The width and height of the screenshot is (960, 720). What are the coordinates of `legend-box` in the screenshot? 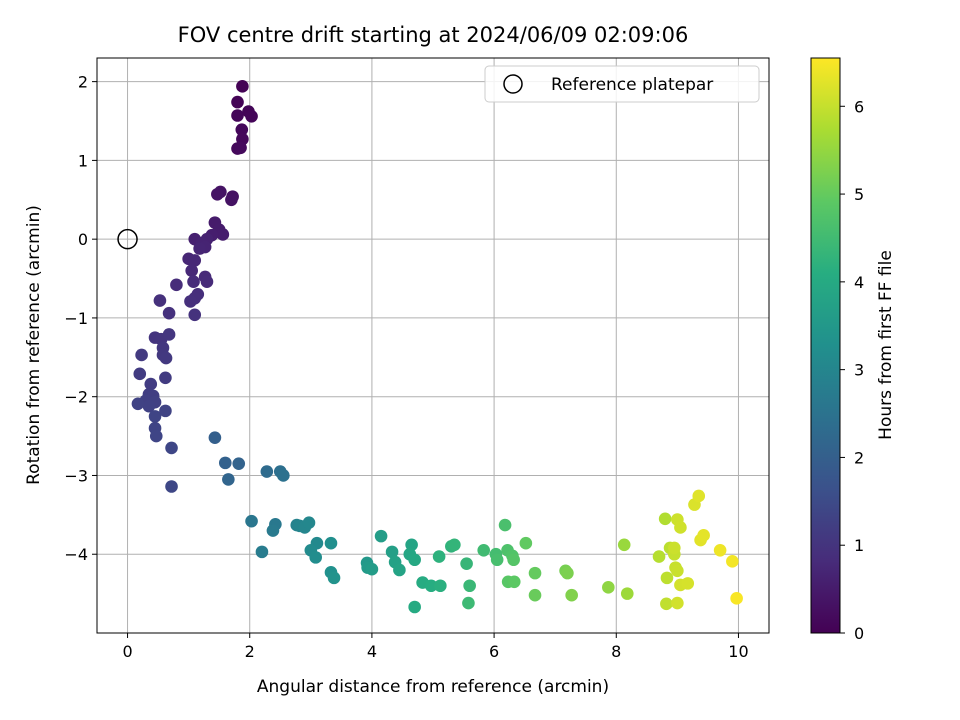 It's located at (622, 84).